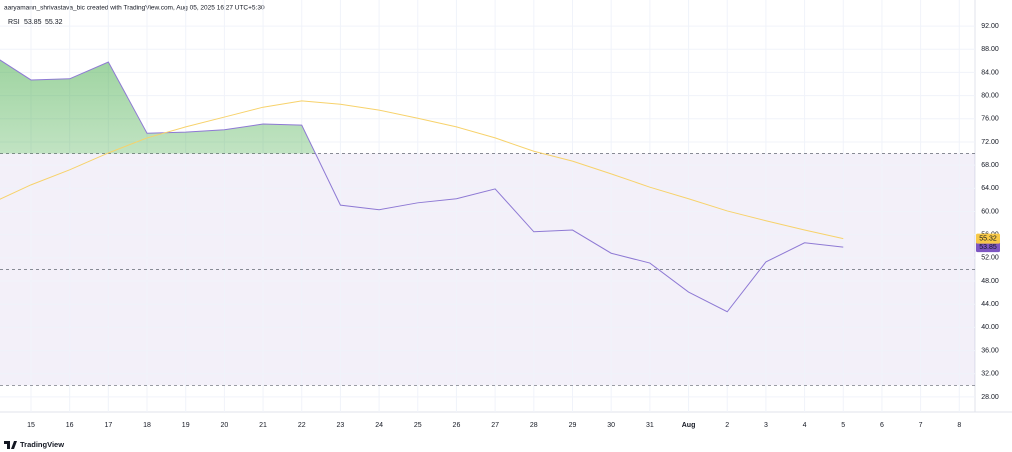 The image size is (1012, 452). Describe the element at coordinates (302, 425) in the screenshot. I see `x-tick-label: 22` at that location.